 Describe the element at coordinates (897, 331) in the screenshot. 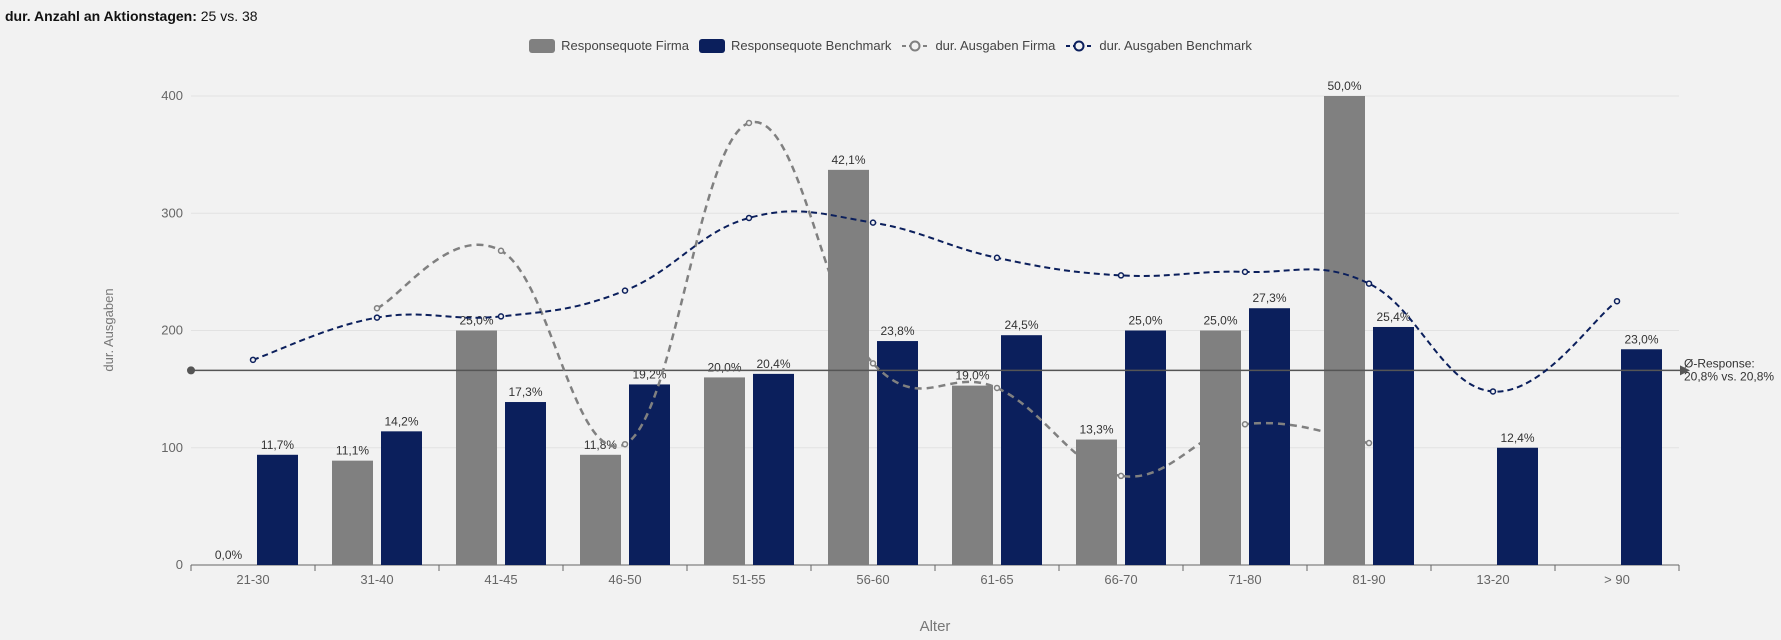

I see `bar-data-label: 23,8%` at that location.